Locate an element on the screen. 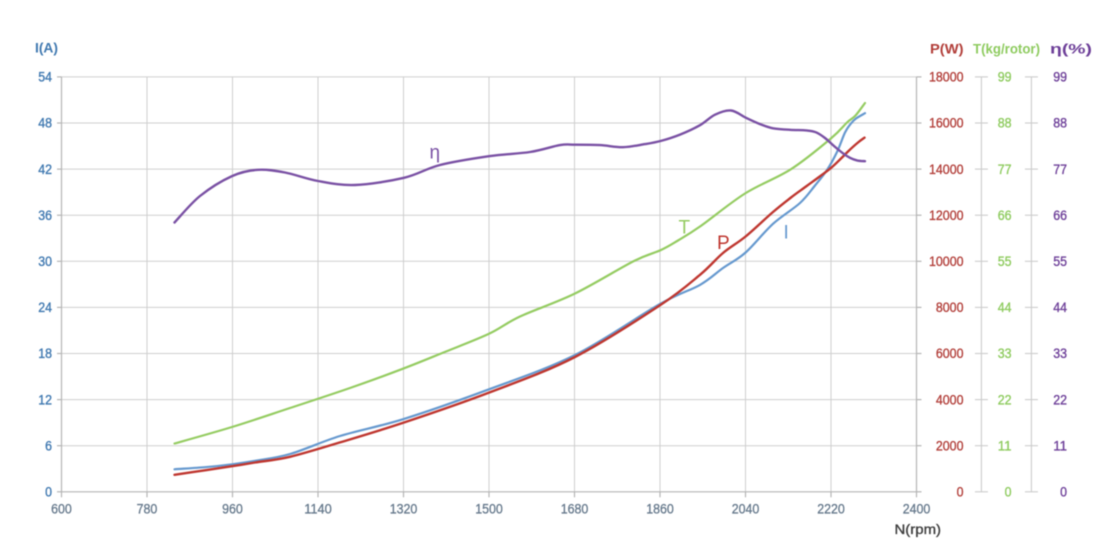 Image resolution: width=1096 pixels, height=548 pixels. svg-text: N(rpm) is located at coordinates (918, 529).